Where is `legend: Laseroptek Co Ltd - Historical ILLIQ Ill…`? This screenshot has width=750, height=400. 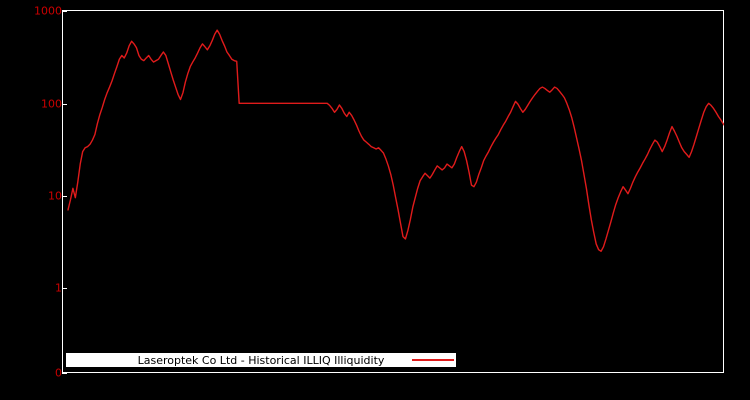 legend: Laseroptek Co Ltd - Historical ILLIQ Ill… is located at coordinates (261, 360).